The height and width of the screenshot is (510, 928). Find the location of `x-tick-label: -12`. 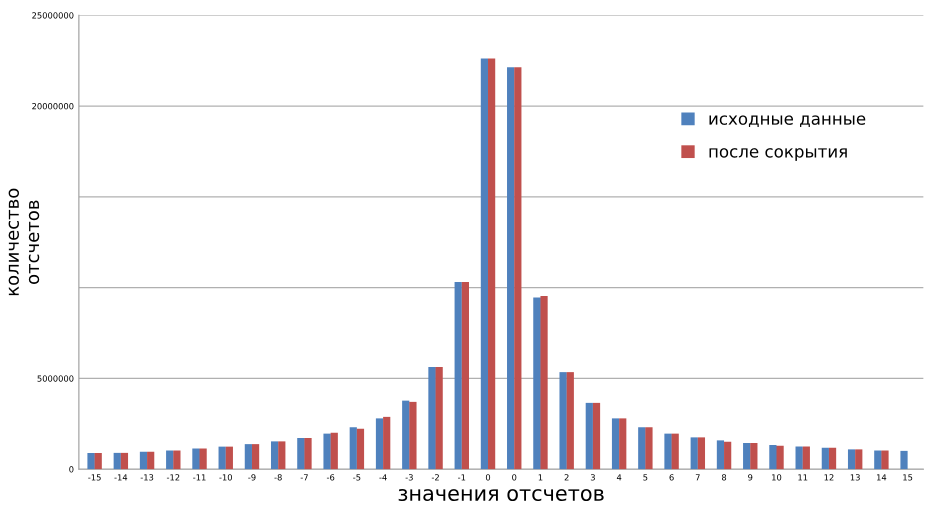

x-tick-label: -12 is located at coordinates (173, 477).